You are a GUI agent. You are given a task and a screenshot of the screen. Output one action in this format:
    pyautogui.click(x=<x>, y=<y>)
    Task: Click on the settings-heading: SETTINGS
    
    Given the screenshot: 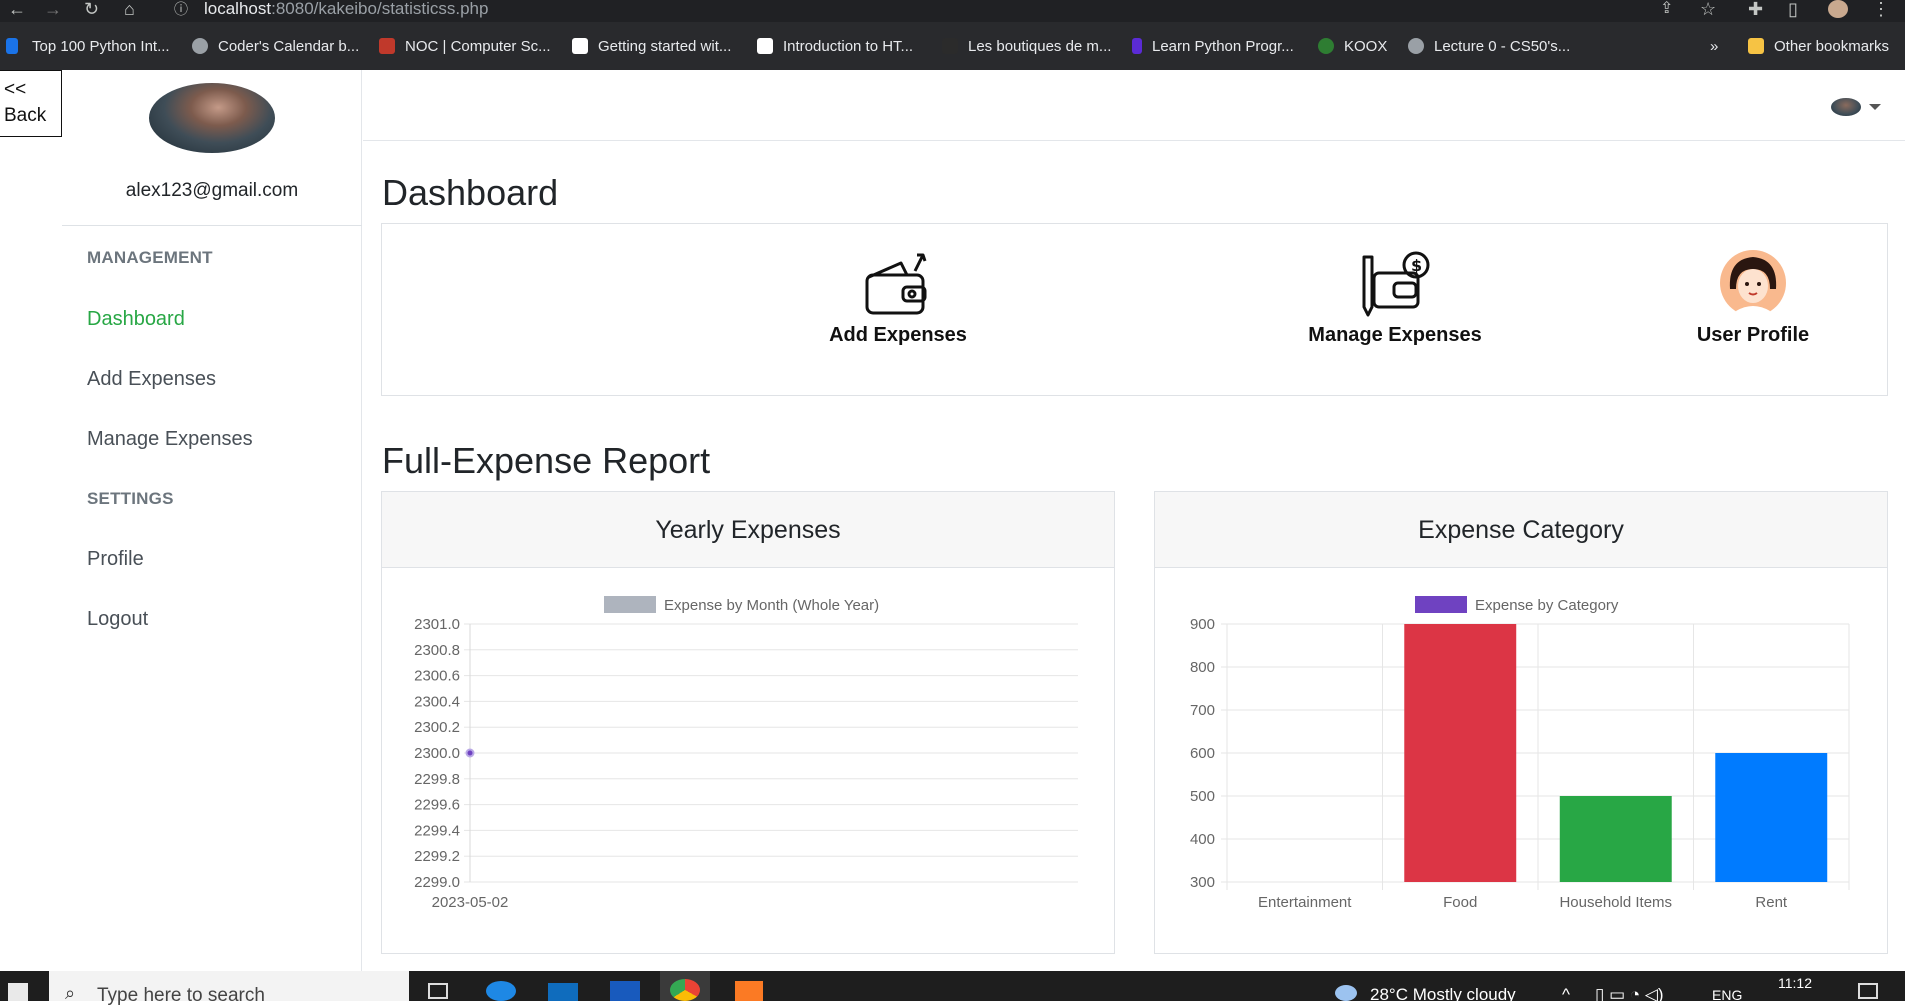 What is the action you would take?
    pyautogui.click(x=130, y=498)
    